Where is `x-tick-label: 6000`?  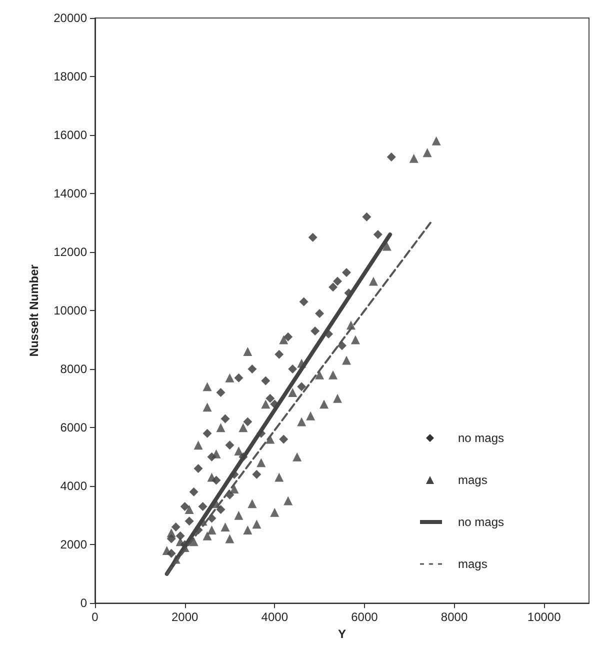
x-tick-label: 6000 is located at coordinates (364, 617).